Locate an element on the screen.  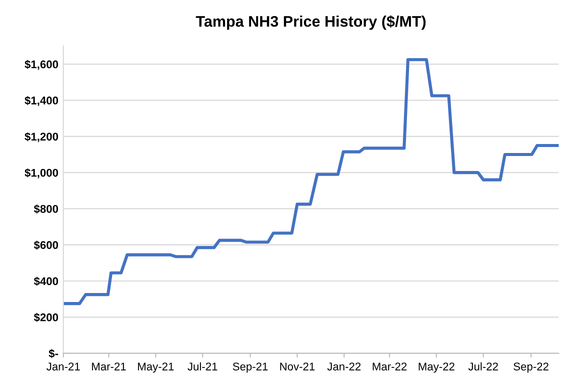
y-tick-label: $800 is located at coordinates (46, 209).